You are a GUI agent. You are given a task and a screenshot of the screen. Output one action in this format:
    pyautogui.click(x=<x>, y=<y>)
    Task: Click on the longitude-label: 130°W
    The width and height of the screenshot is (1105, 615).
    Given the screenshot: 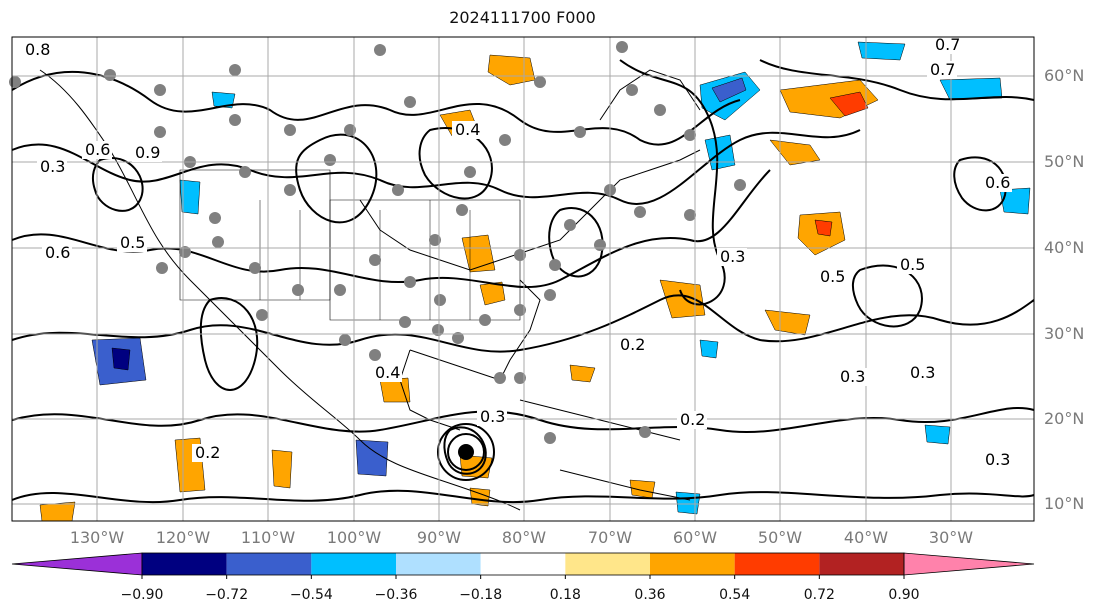 What is the action you would take?
    pyautogui.click(x=97, y=537)
    